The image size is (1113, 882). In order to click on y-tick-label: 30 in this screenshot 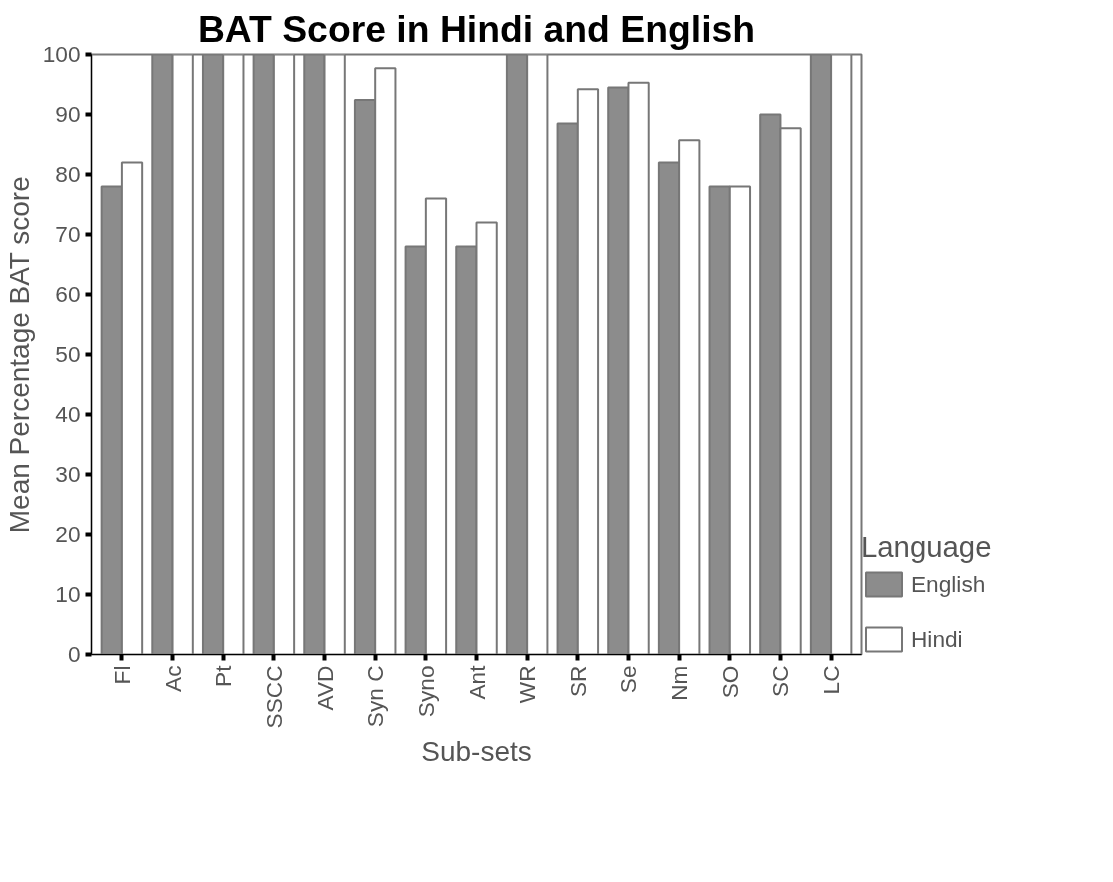, I will do `click(68, 474)`.